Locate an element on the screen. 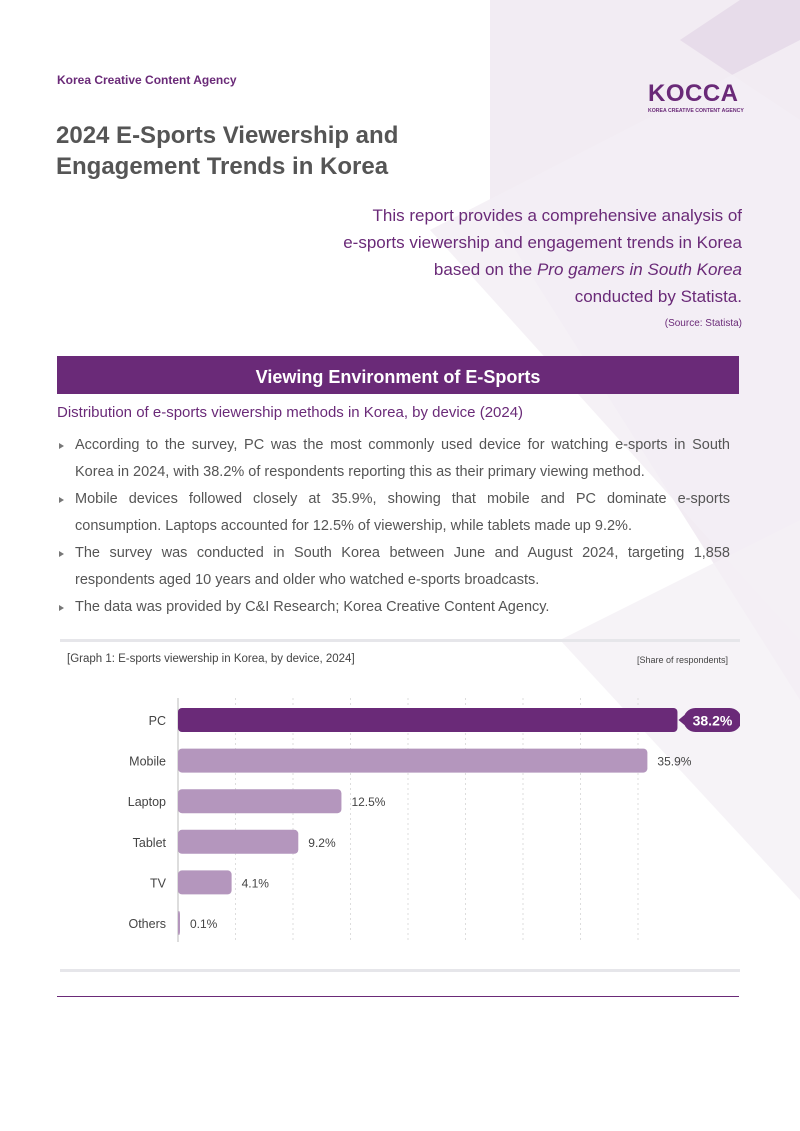  graph-bottom-divider is located at coordinates (400, 970).